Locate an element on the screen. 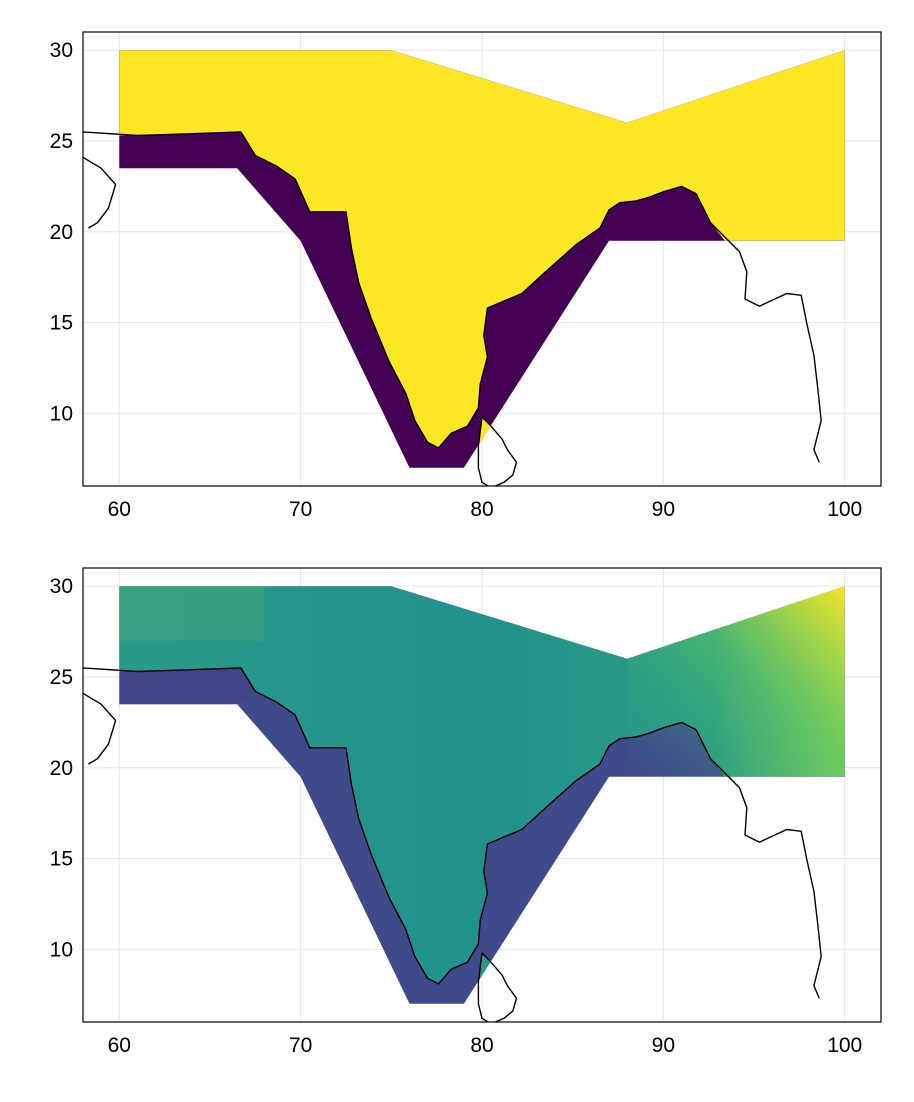 Image resolution: width=914 pixels, height=1102 pixels. y-tick-labels-bottom: 10 15 20 25 30 is located at coordinates (61, 768).